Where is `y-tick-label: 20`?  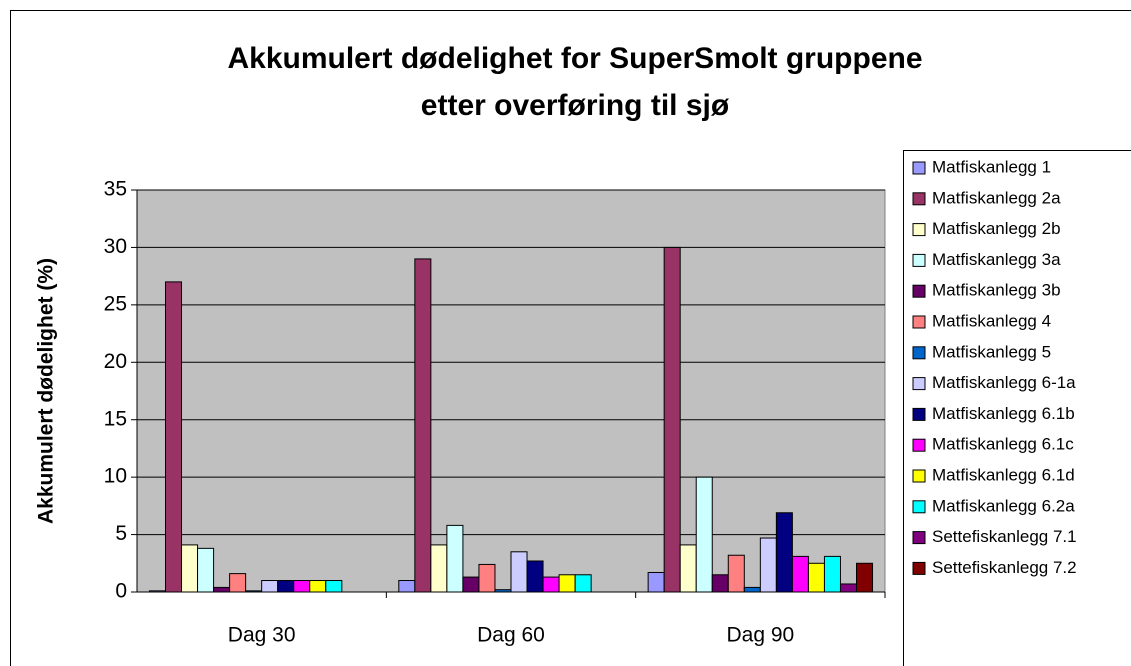
y-tick-label: 20 is located at coordinates (115, 361).